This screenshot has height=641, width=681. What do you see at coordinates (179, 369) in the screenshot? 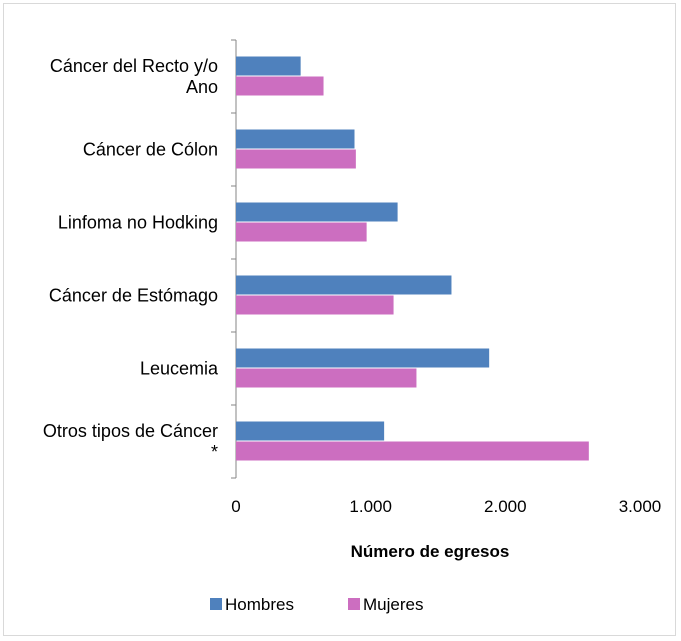
I see `category-label: Leucemia` at bounding box center [179, 369].